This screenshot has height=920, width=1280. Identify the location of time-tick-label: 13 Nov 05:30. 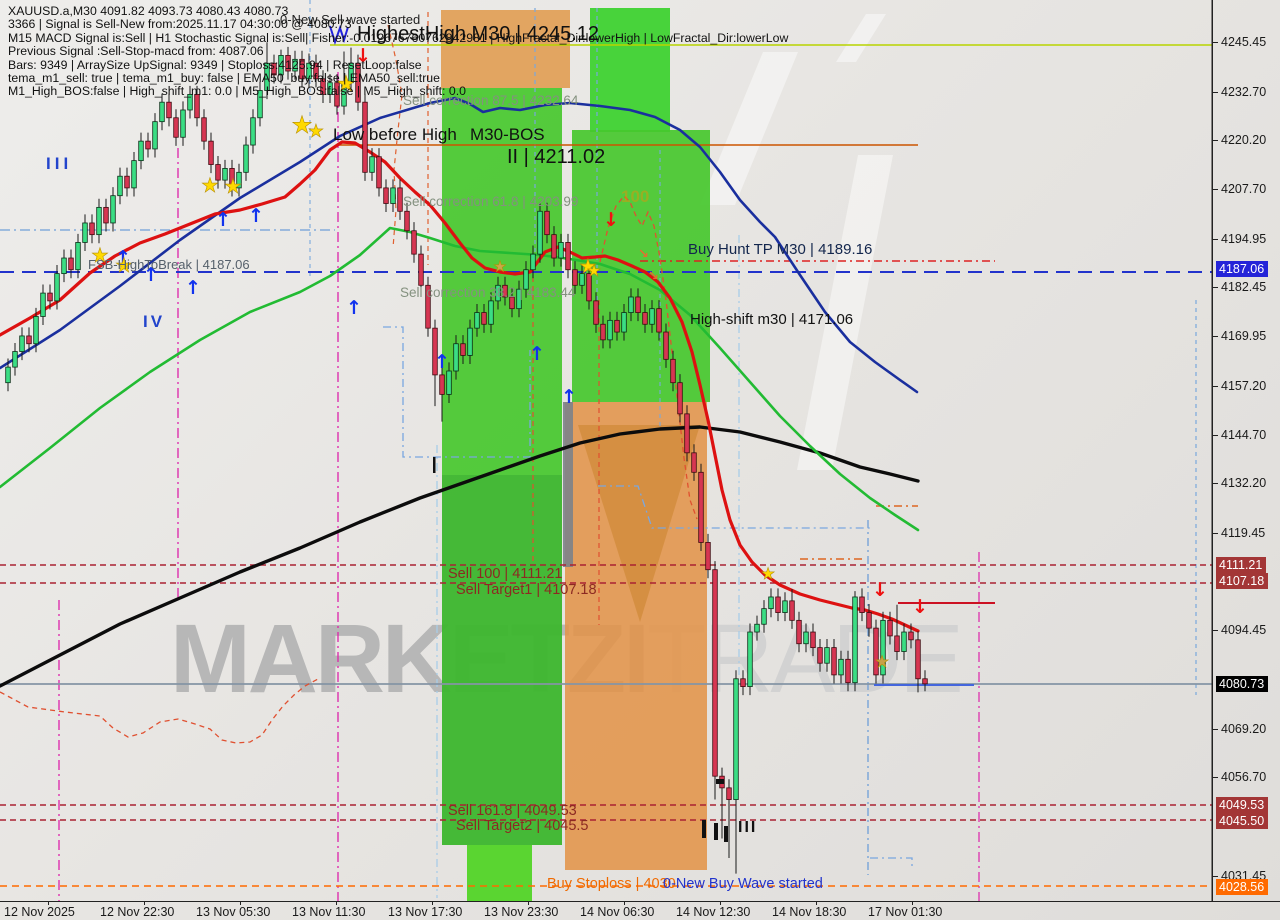
(233, 912).